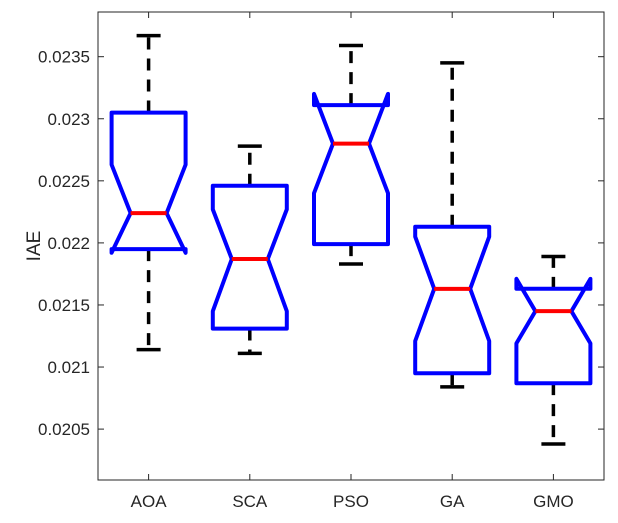 The image size is (618, 523). What do you see at coordinates (68, 119) in the screenshot?
I see `y-tick-label: 0.023` at bounding box center [68, 119].